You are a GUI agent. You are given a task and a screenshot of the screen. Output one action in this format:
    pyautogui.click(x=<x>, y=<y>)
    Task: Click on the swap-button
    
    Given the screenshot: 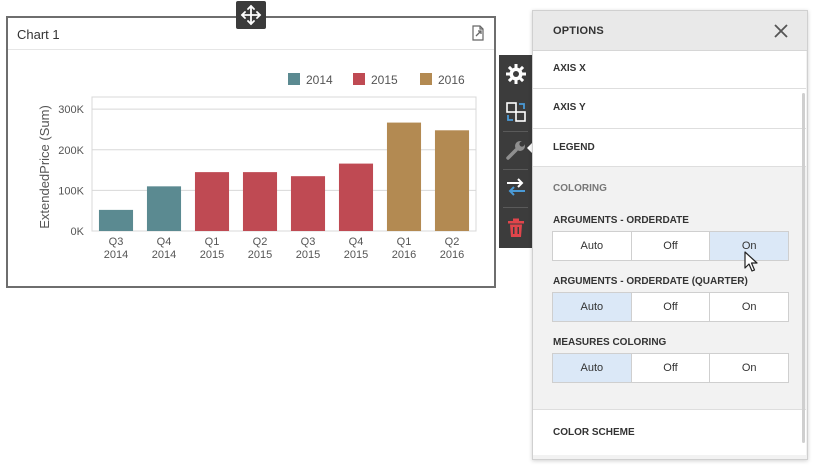 What is the action you would take?
    pyautogui.click(x=515, y=187)
    